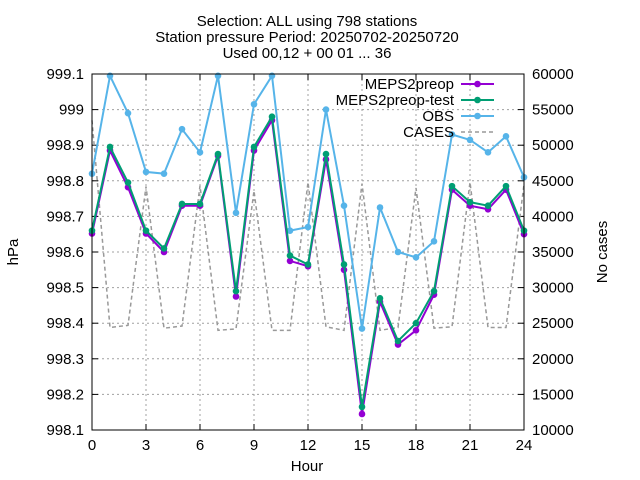  Describe the element at coordinates (65, 394) in the screenshot. I see `y-tick-label: 998.2` at that location.